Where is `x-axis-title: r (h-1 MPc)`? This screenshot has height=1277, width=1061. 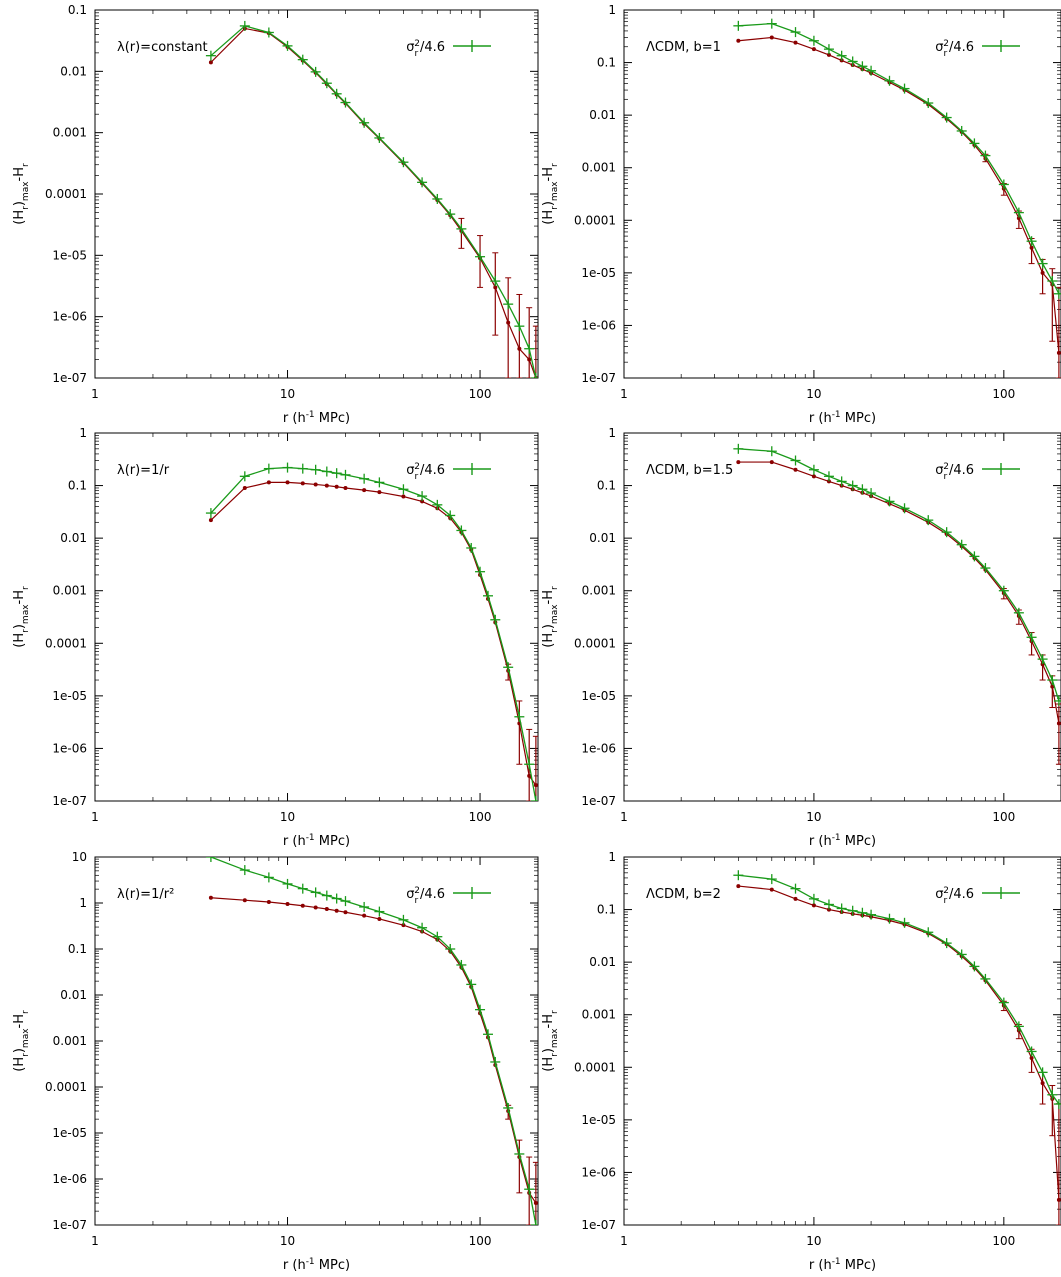 x-axis-title: r (h-1 MPc) is located at coordinates (842, 418).